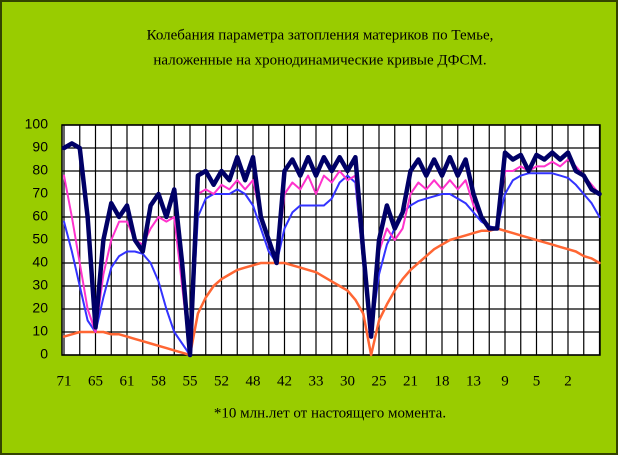 Image resolution: width=618 pixels, height=455 pixels. I want to click on x-tick-label: 30, so click(347, 381).